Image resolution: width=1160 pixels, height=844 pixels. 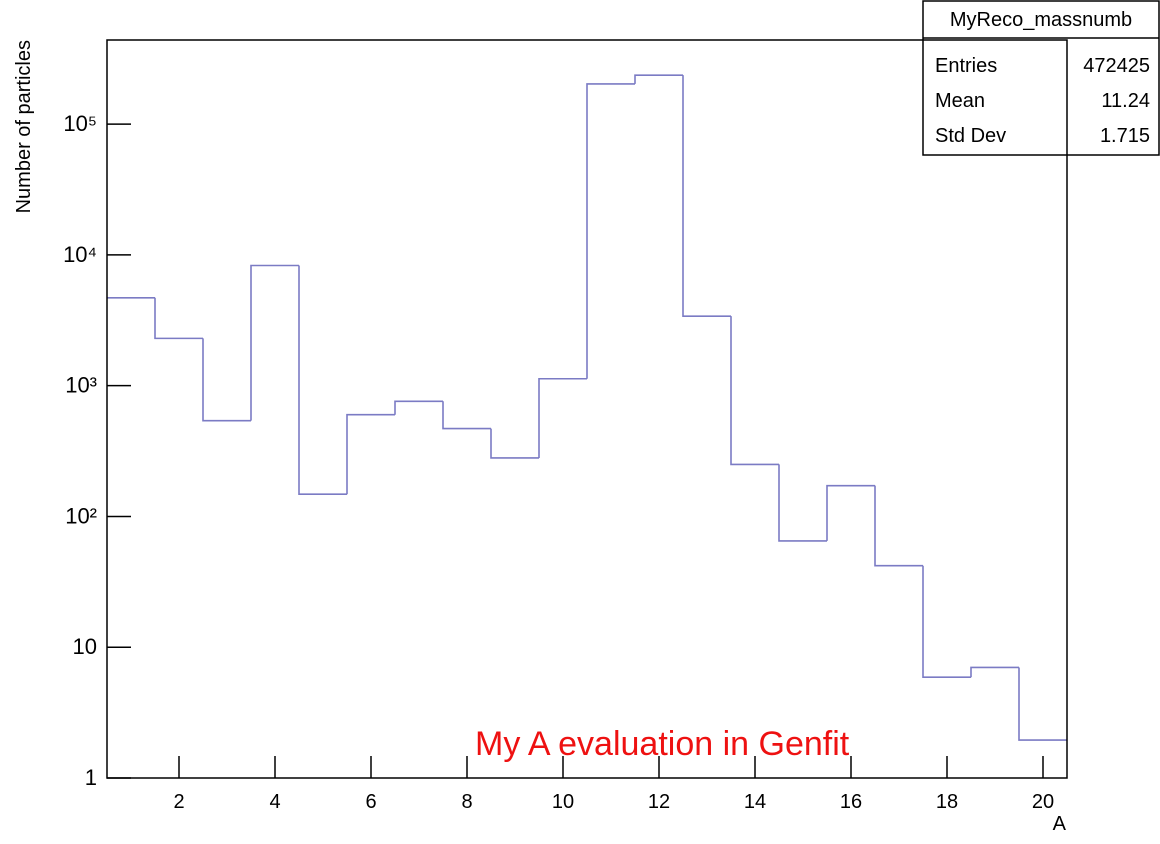 What do you see at coordinates (960, 101) in the screenshot?
I see `stats-label: Mean` at bounding box center [960, 101].